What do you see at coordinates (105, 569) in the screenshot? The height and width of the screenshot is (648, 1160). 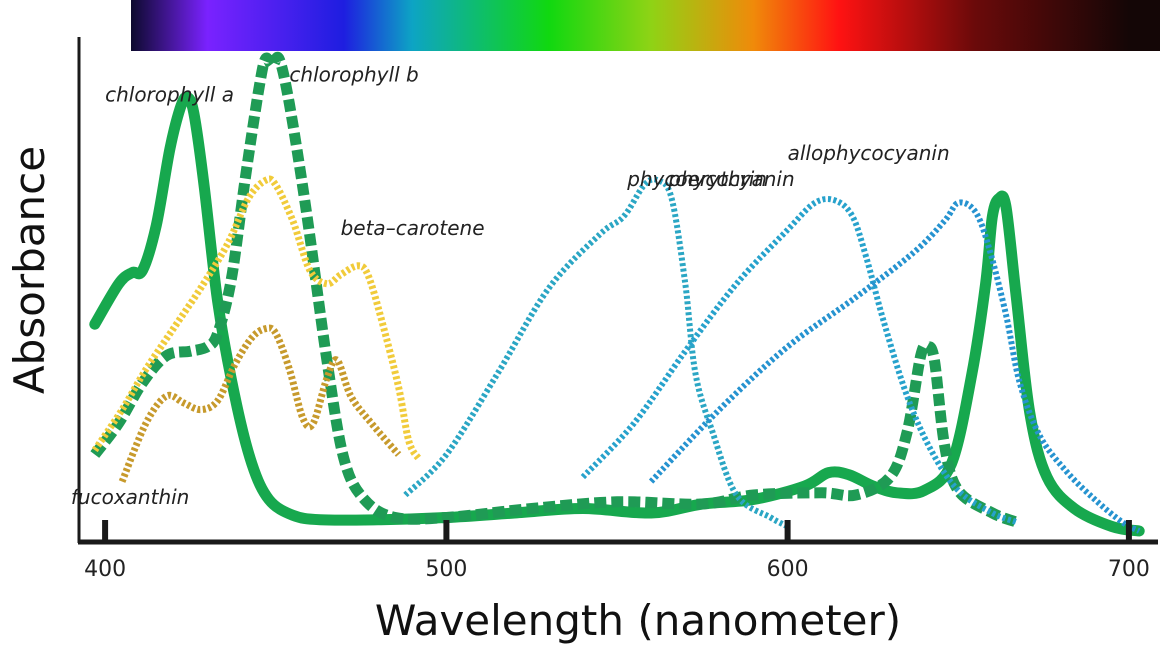 I see `x-tick-label: 400` at bounding box center [105, 569].